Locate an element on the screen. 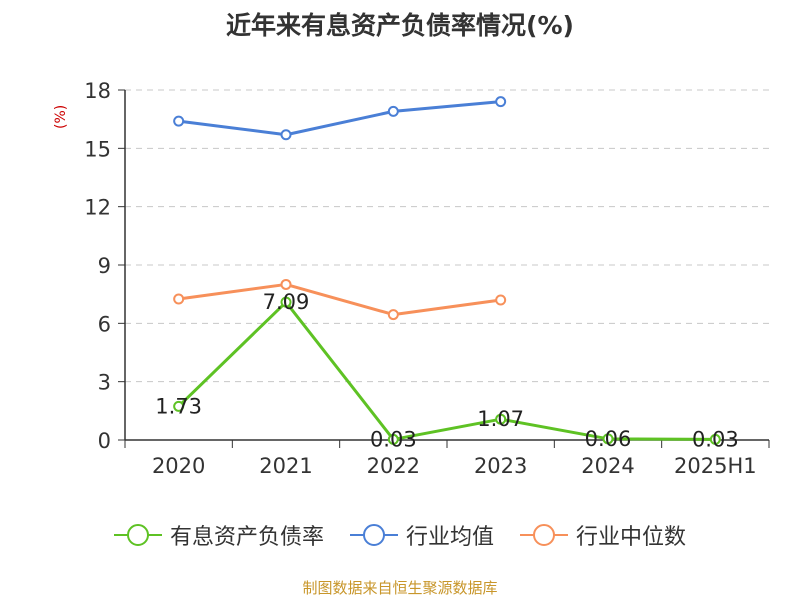 This screenshot has width=800, height=600. x-tick-label: 2021 is located at coordinates (285, 466).